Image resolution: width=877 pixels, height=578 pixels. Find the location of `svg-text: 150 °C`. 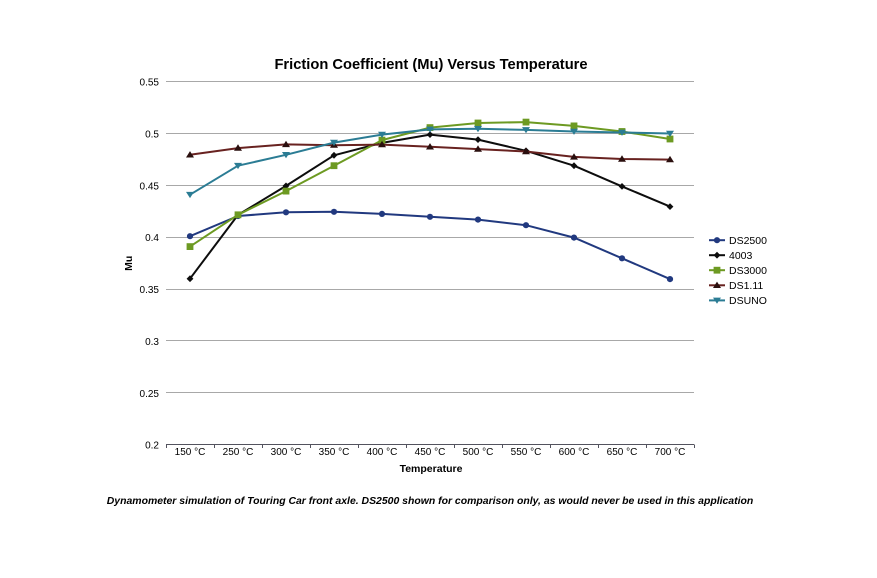

svg-text: 150 °C is located at coordinates (190, 452).